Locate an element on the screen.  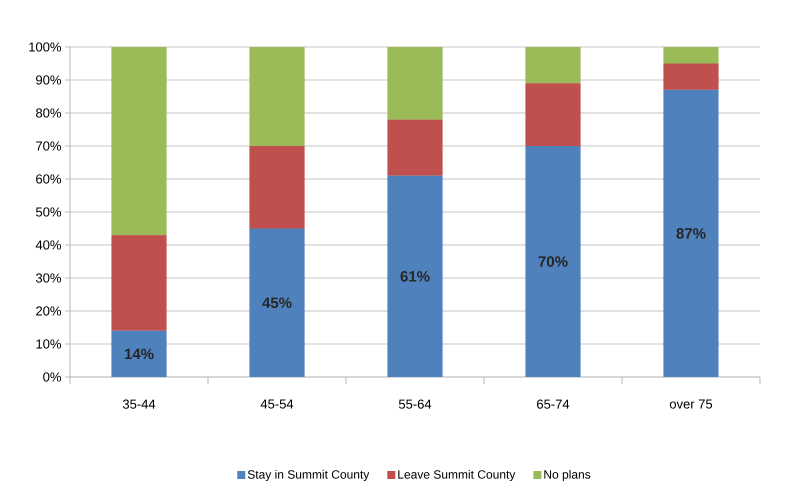
y-tick-label: 50% is located at coordinates (49, 212).